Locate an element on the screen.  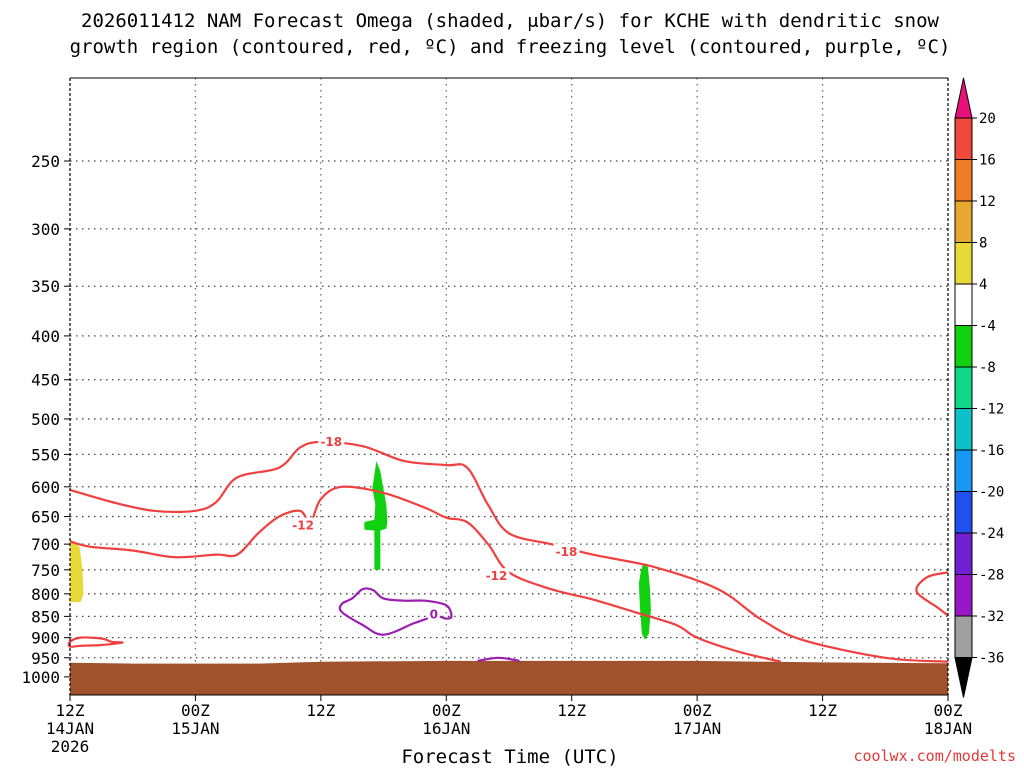
colorbar-bottom-arrow is located at coordinates (963, 677).